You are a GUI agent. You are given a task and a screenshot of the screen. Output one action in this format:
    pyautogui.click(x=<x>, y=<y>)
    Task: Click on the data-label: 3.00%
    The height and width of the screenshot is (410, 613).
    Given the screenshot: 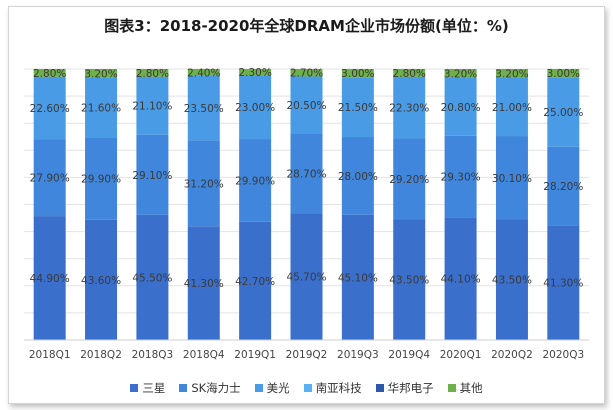 What is the action you would take?
    pyautogui.click(x=357, y=74)
    